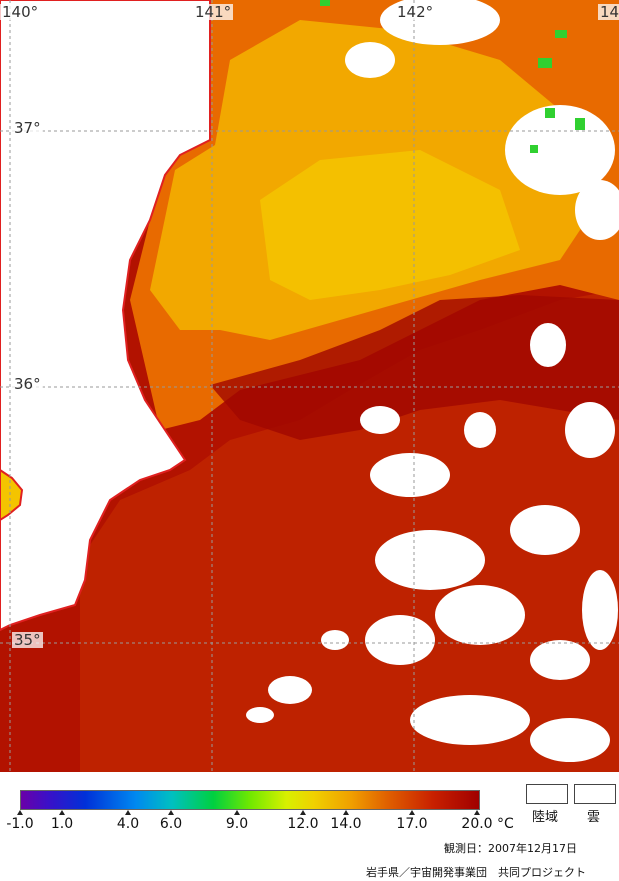  Describe the element at coordinates (20, 12) in the screenshot. I see `longitude-label-140: 140°` at that location.